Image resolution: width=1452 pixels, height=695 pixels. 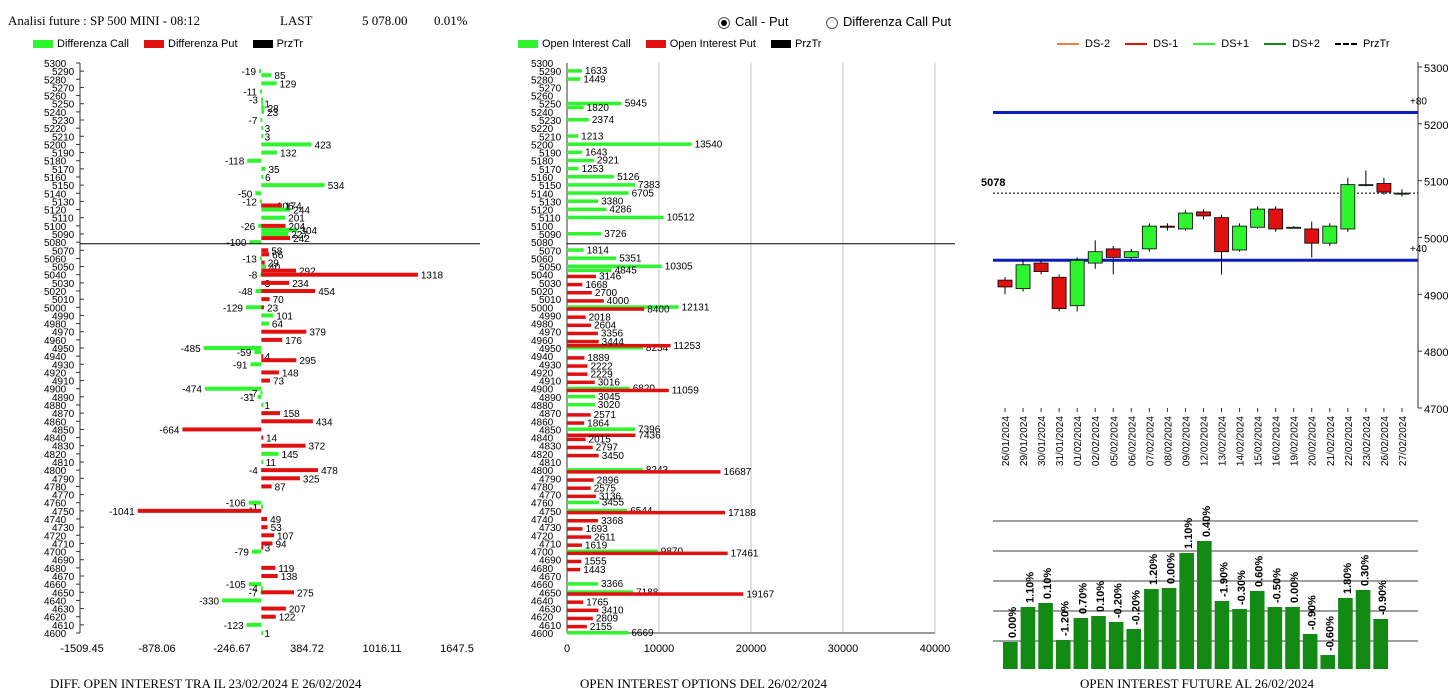 What do you see at coordinates (609, 405) in the screenshot?
I see `oi-bar-label: 3020` at bounding box center [609, 405].